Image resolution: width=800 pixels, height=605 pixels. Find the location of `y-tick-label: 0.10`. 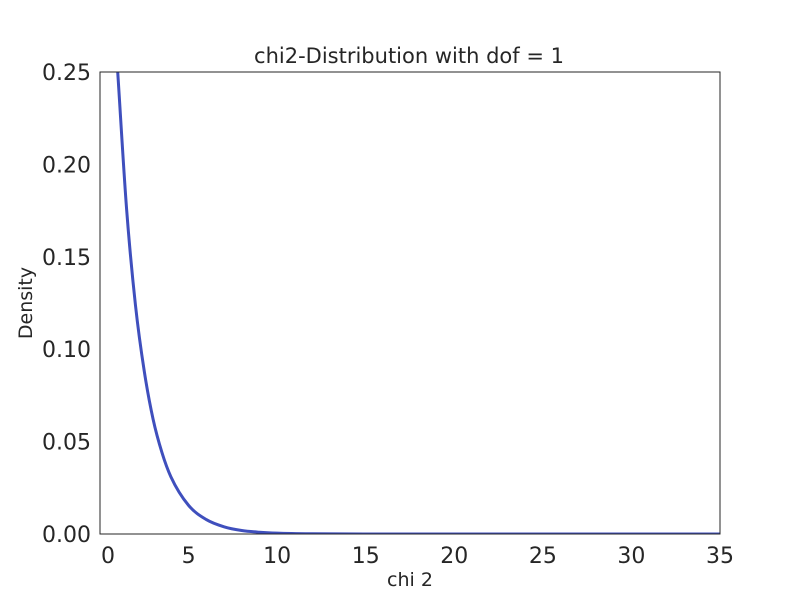

y-tick-label: 0.10 is located at coordinates (66, 350).